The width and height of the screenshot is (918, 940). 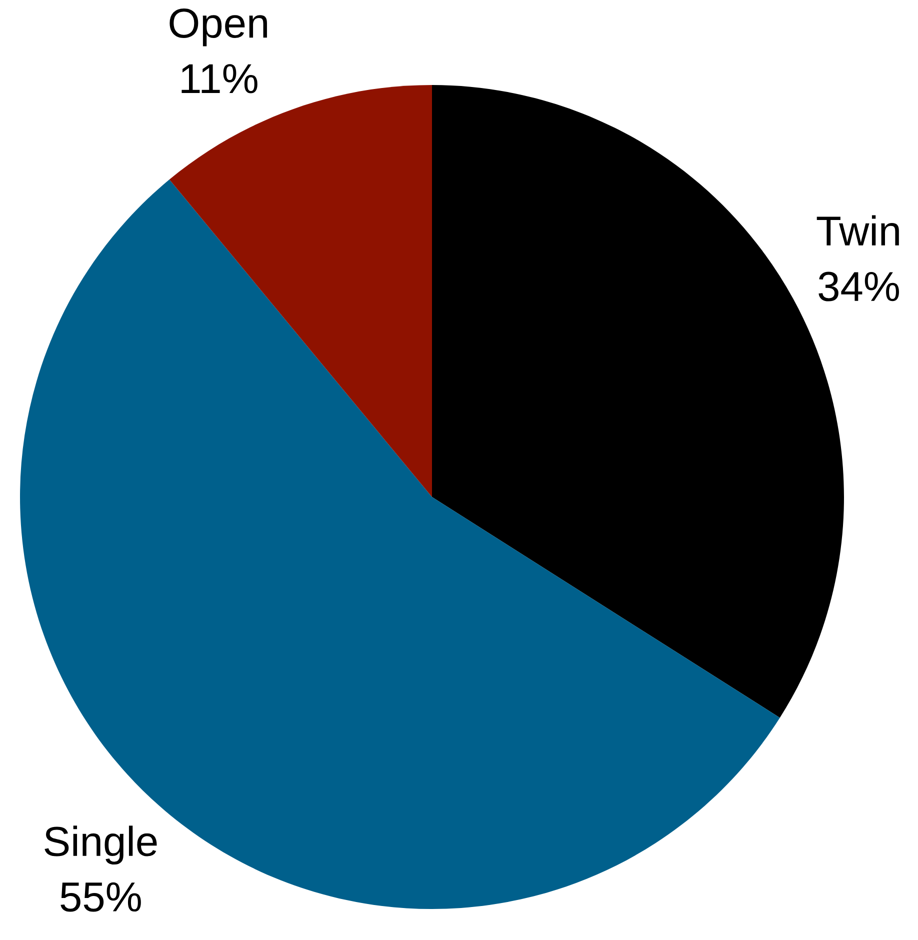 I want to click on slice-label: Single, so click(x=100, y=845).